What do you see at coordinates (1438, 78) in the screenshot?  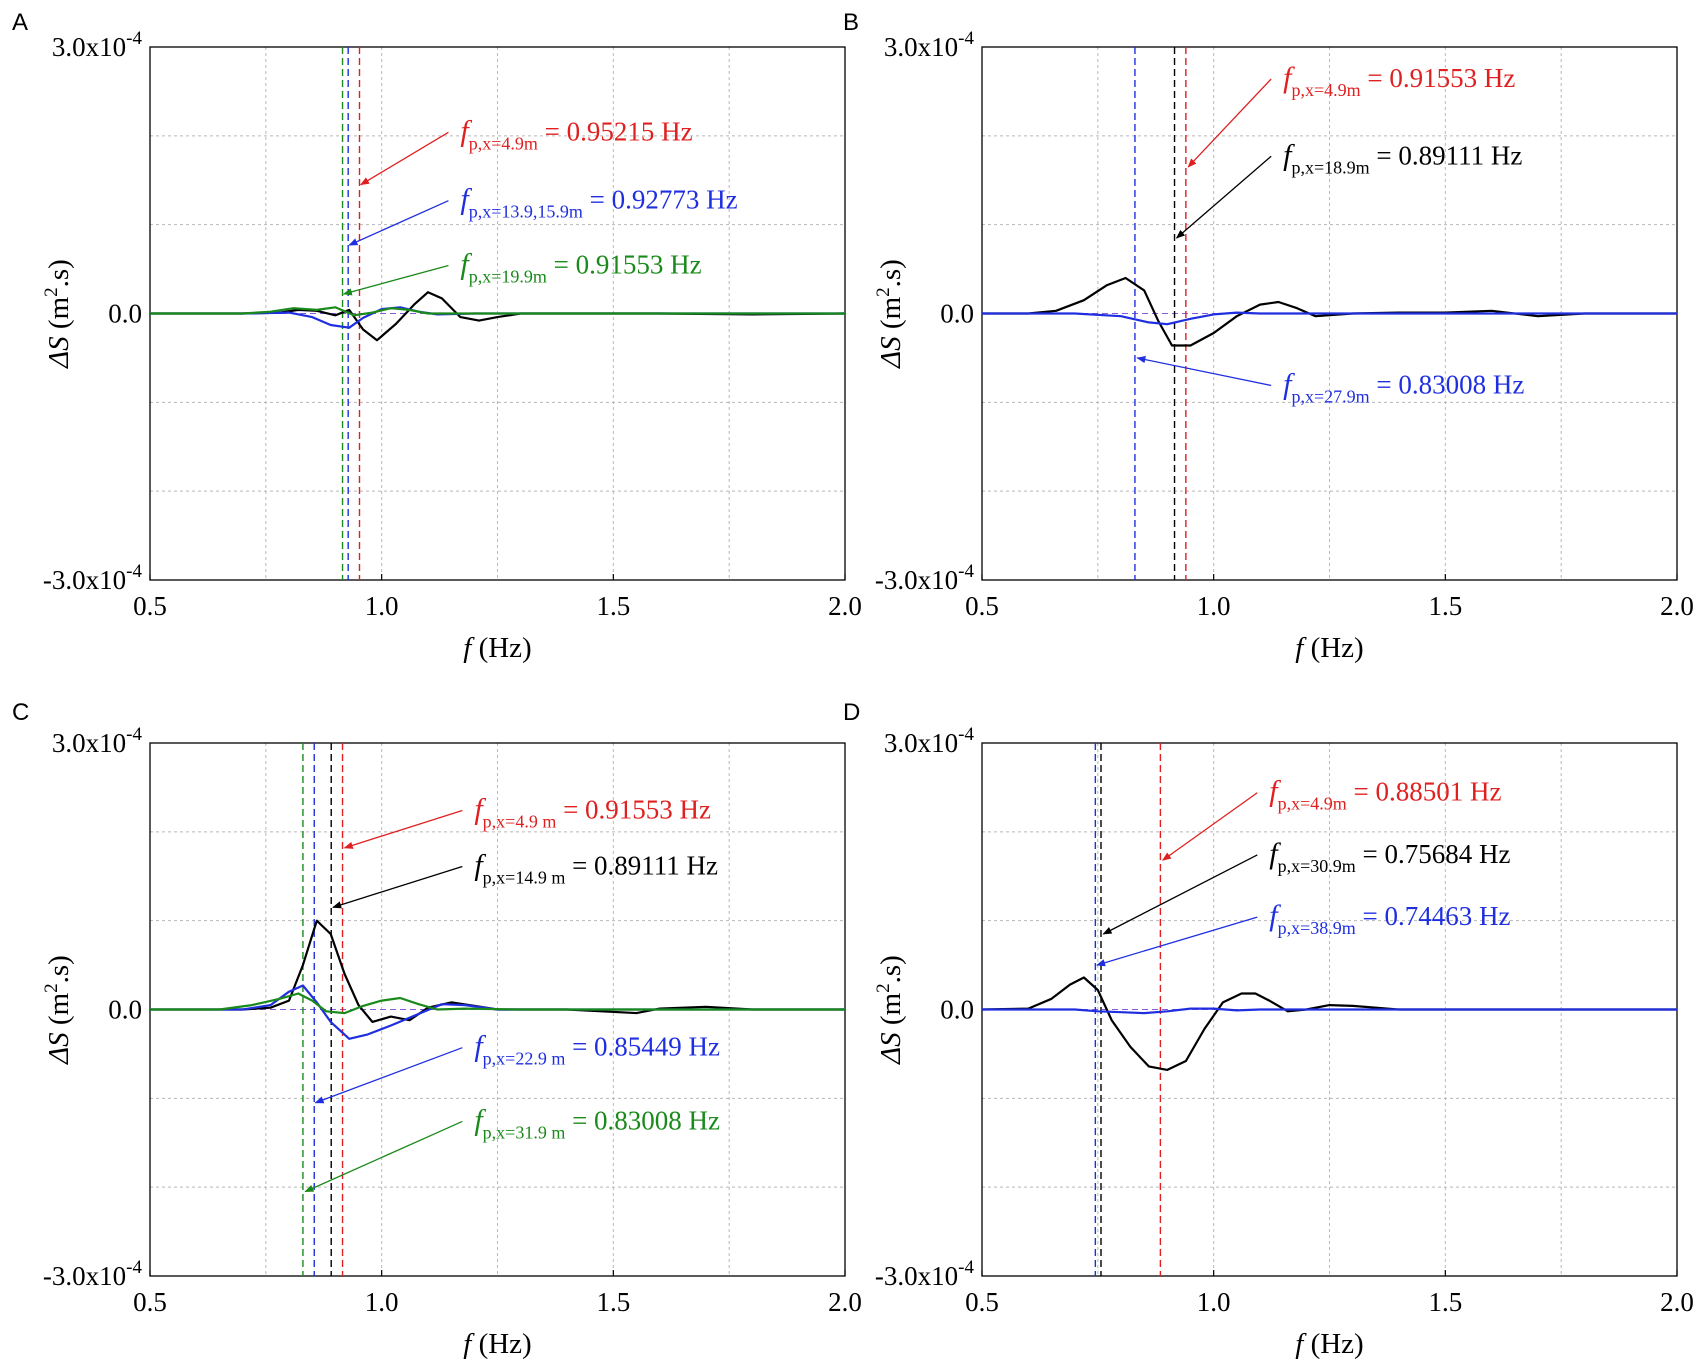 I see `annotation-value: = 0.91553 Hz` at bounding box center [1438, 78].